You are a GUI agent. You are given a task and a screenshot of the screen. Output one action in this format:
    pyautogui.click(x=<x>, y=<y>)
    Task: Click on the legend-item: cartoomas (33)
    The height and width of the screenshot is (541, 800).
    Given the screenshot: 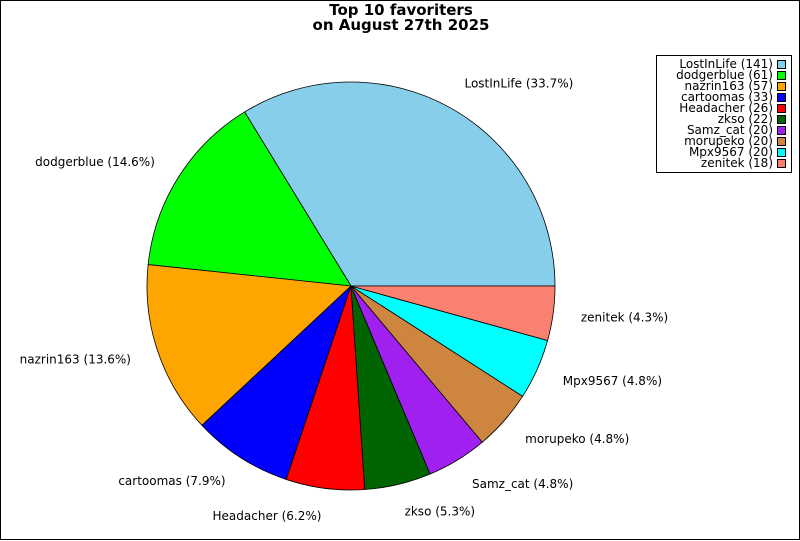 What is the action you would take?
    pyautogui.click(x=721, y=97)
    